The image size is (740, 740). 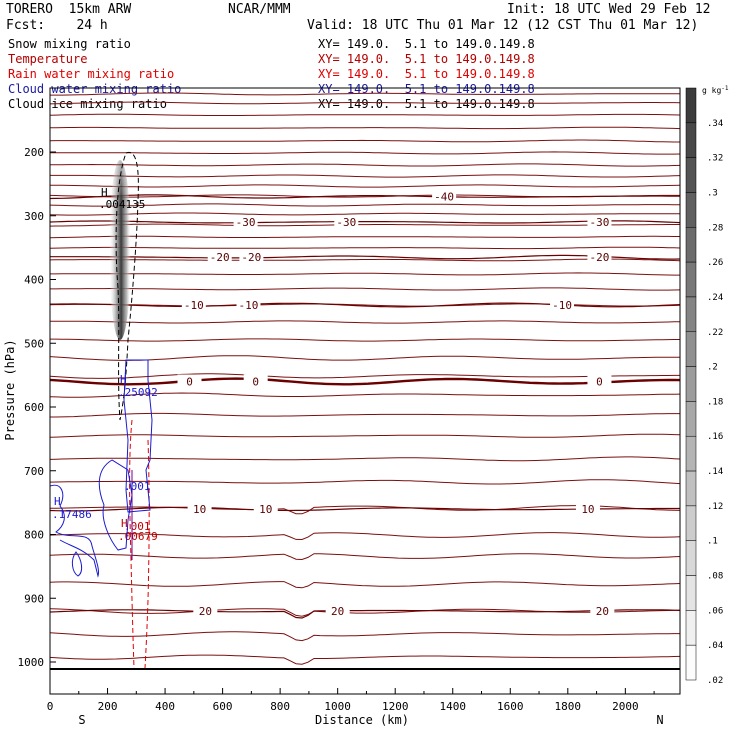 I want to click on y-tick-label: 900, so click(x=34, y=598).